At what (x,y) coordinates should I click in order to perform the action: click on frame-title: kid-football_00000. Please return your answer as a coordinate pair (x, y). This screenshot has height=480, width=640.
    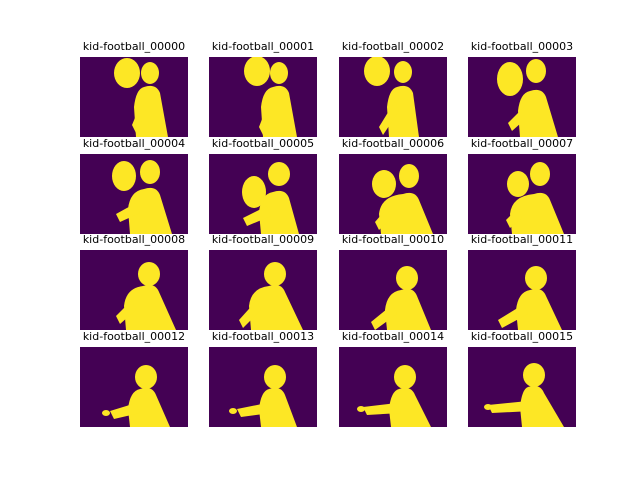
    Looking at the image, I should click on (134, 46).